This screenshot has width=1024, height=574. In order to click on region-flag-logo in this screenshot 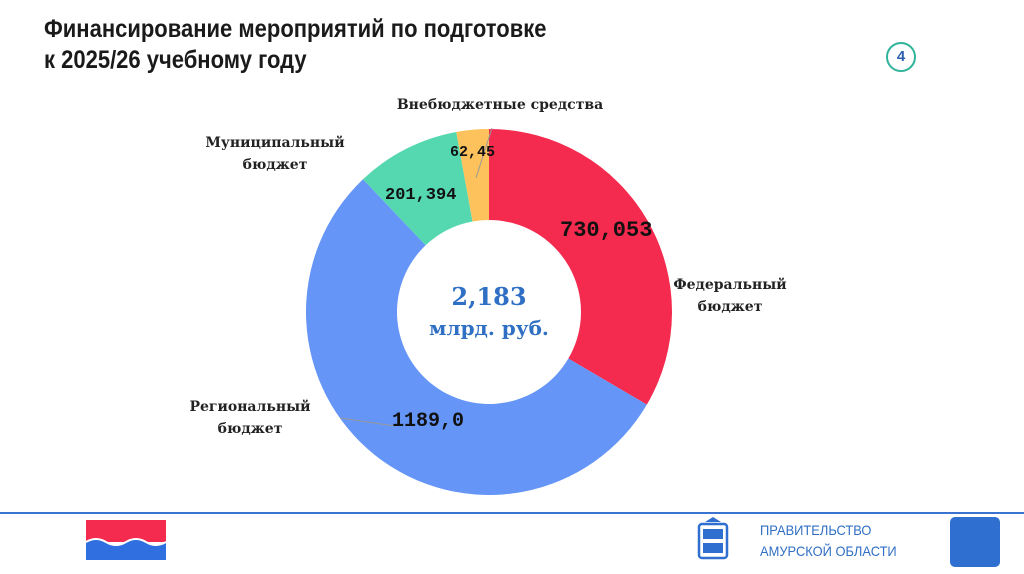, I will do `click(126, 540)`.